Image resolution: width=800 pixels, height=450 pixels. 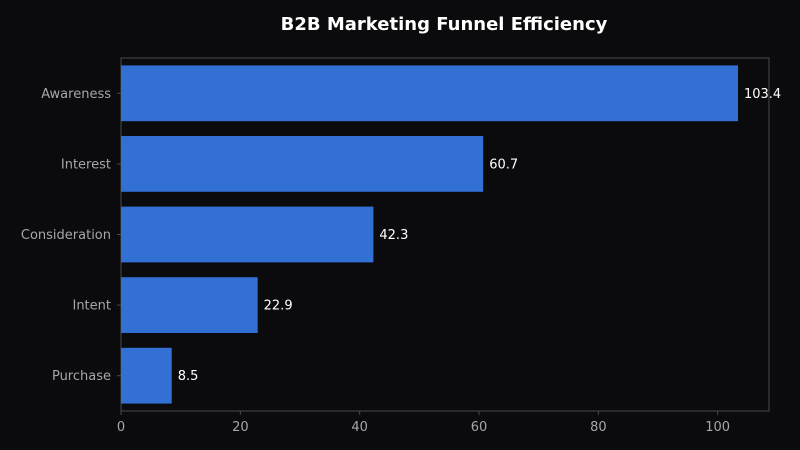 What do you see at coordinates (302, 164) in the screenshot?
I see `bar-interest` at bounding box center [302, 164].